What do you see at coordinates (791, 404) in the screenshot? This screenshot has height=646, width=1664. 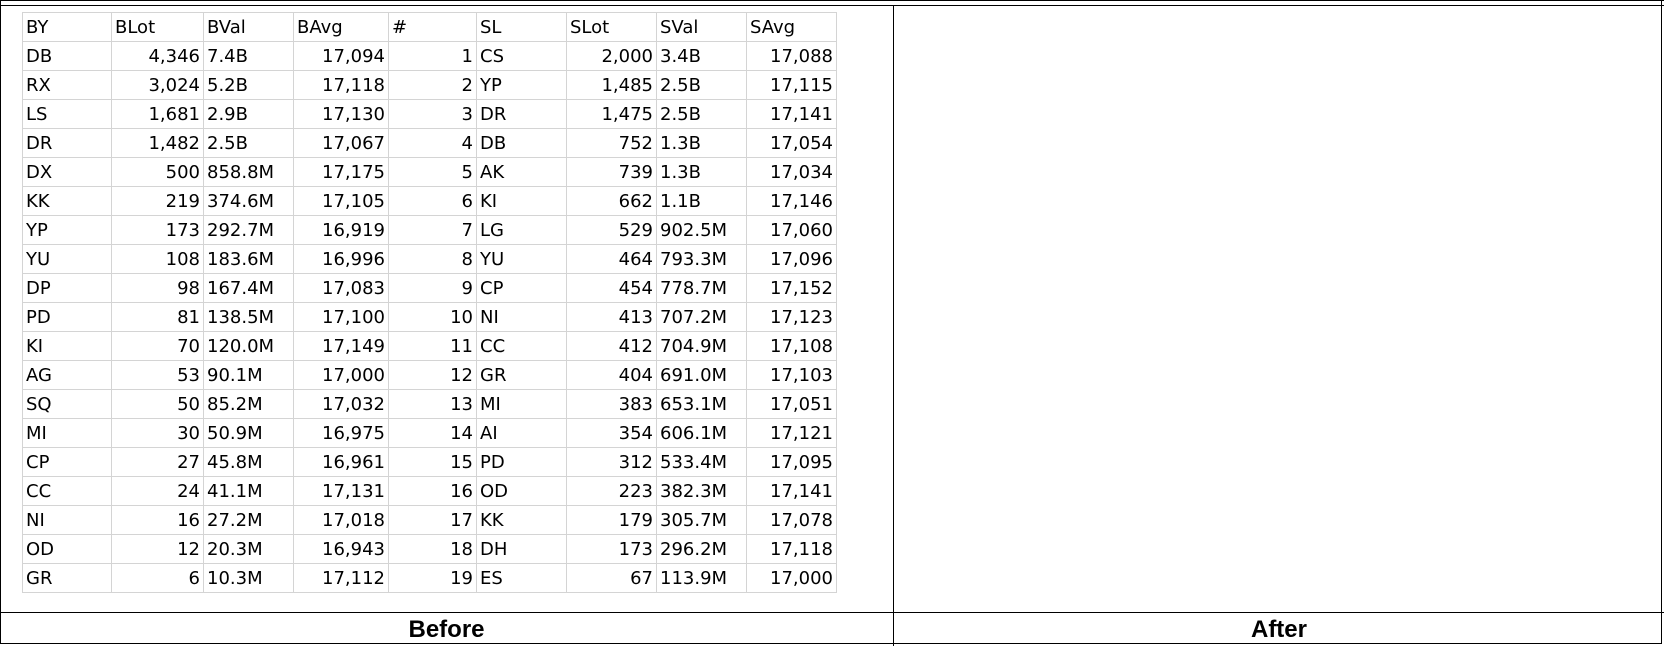 I see `before-table-cell: 17,051` at bounding box center [791, 404].